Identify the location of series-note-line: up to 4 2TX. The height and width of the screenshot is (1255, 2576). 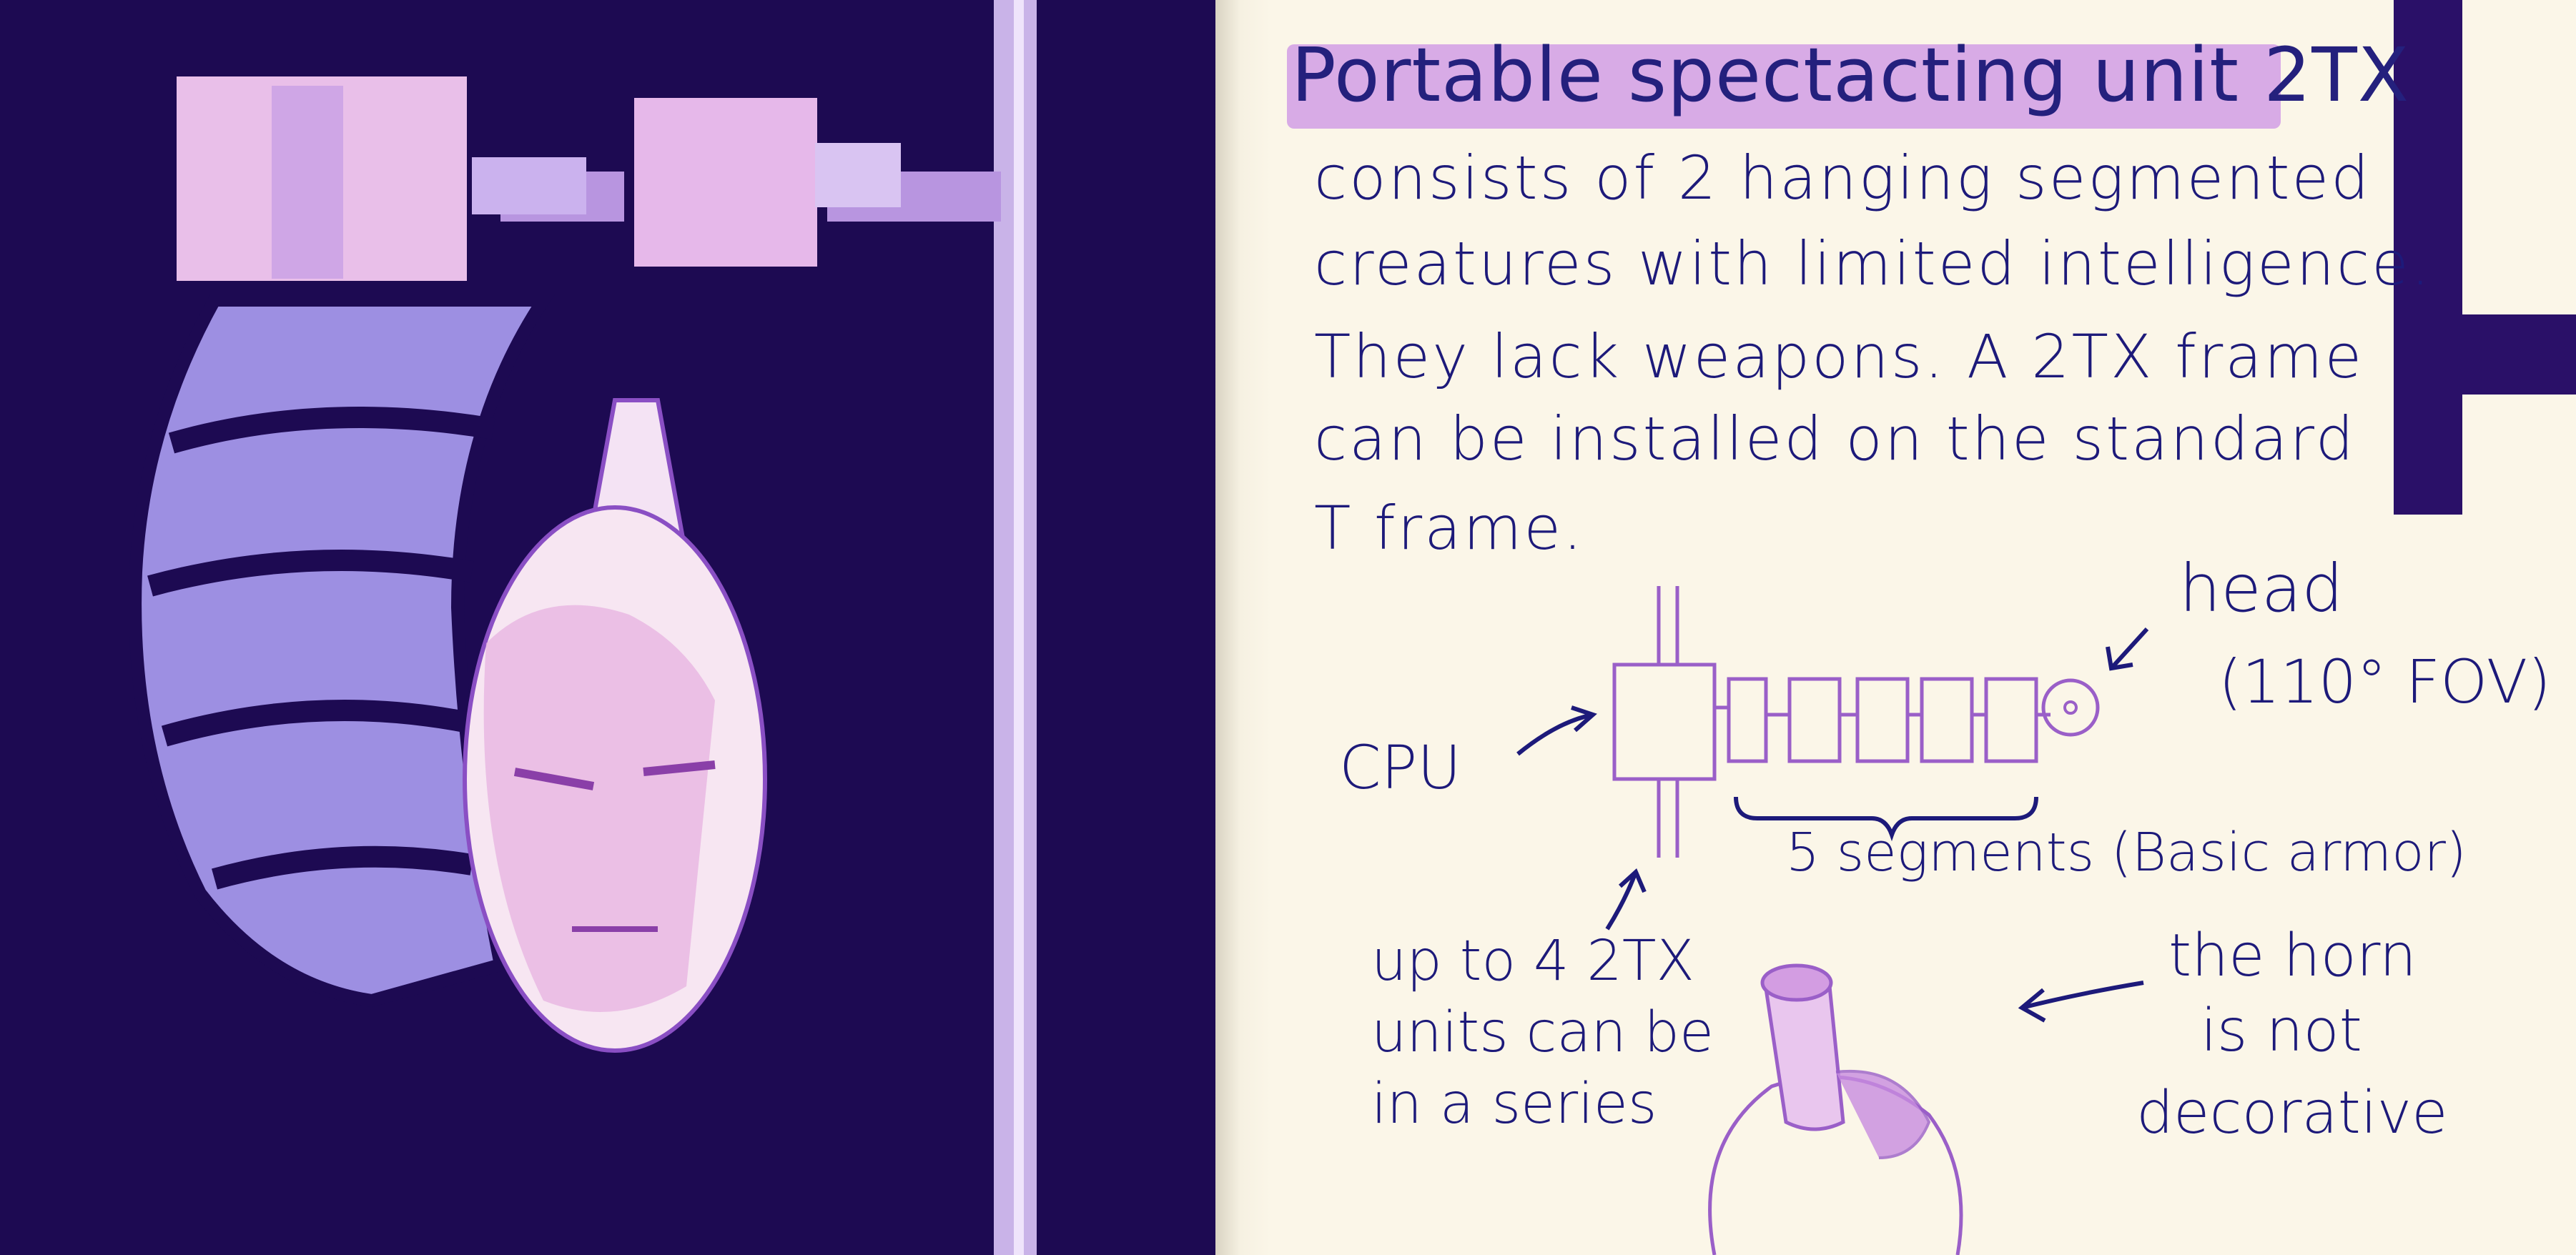
(1532, 961).